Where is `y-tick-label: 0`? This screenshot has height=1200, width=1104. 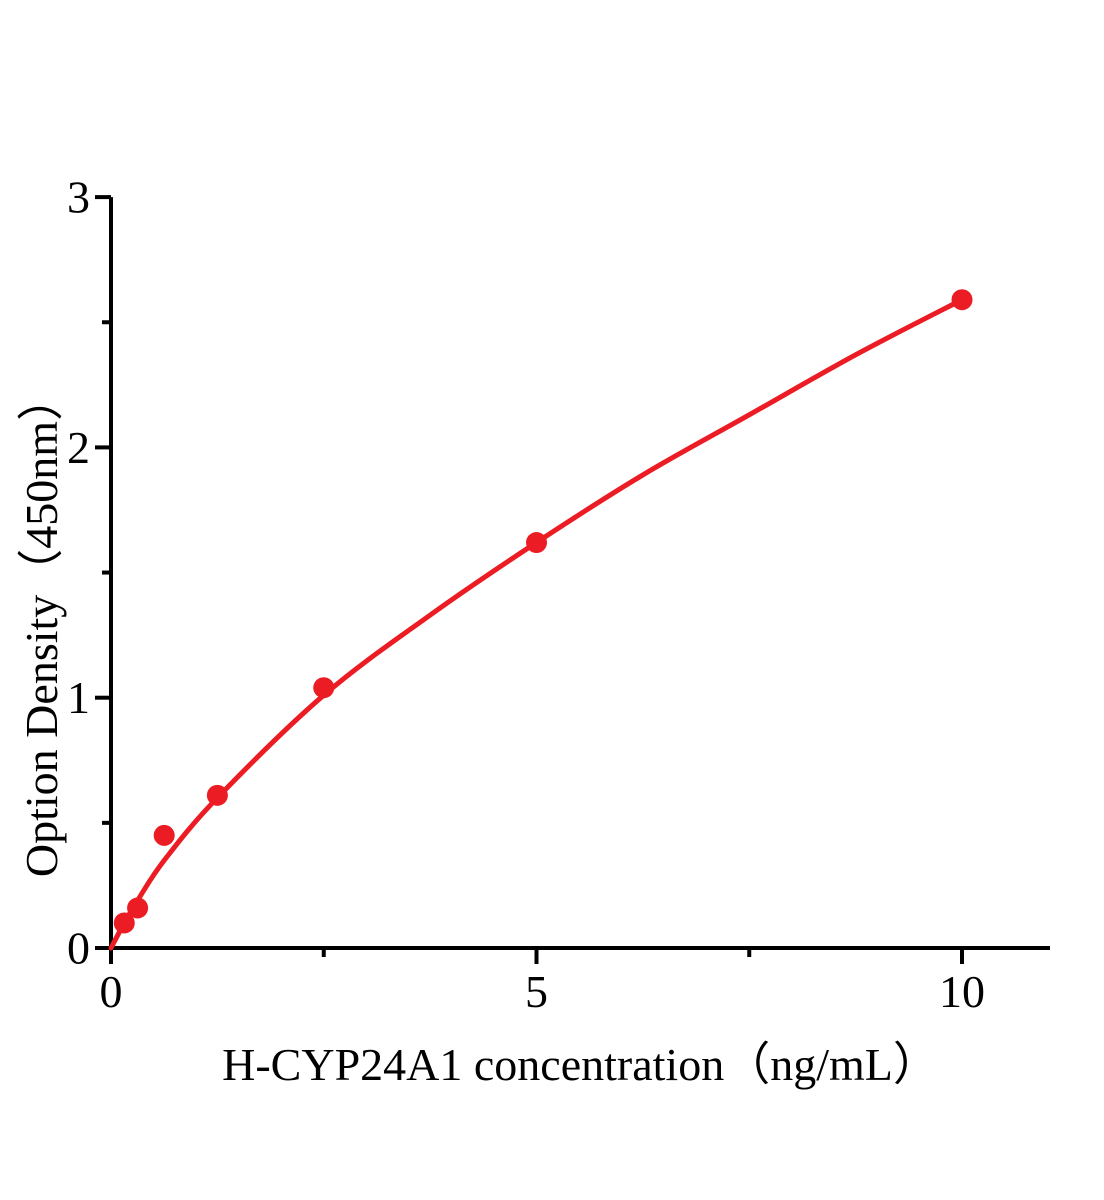
y-tick-label: 0 is located at coordinates (78, 948).